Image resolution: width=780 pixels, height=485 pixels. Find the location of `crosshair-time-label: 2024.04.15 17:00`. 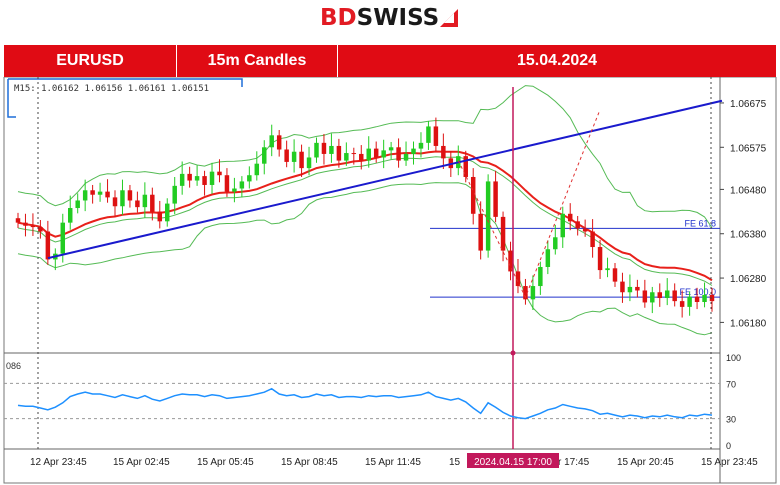

crosshair-time-label: 2024.04.15 17:00 is located at coordinates (513, 462).